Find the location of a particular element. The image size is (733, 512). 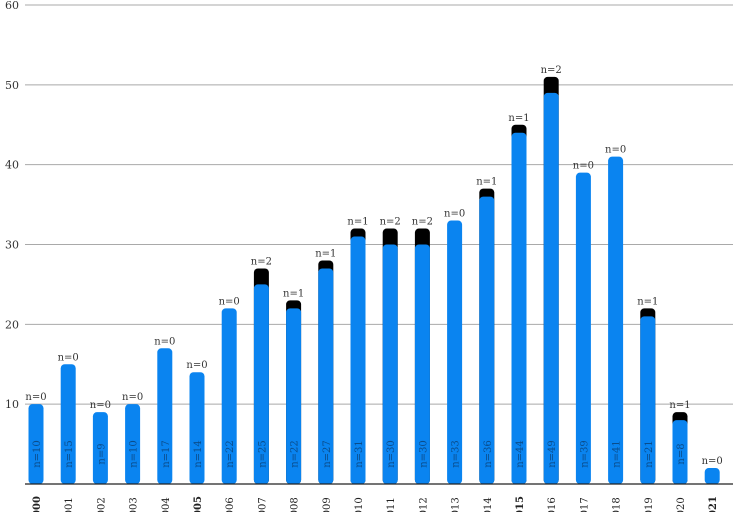

bar-inner-label: n=14 is located at coordinates (198, 454).